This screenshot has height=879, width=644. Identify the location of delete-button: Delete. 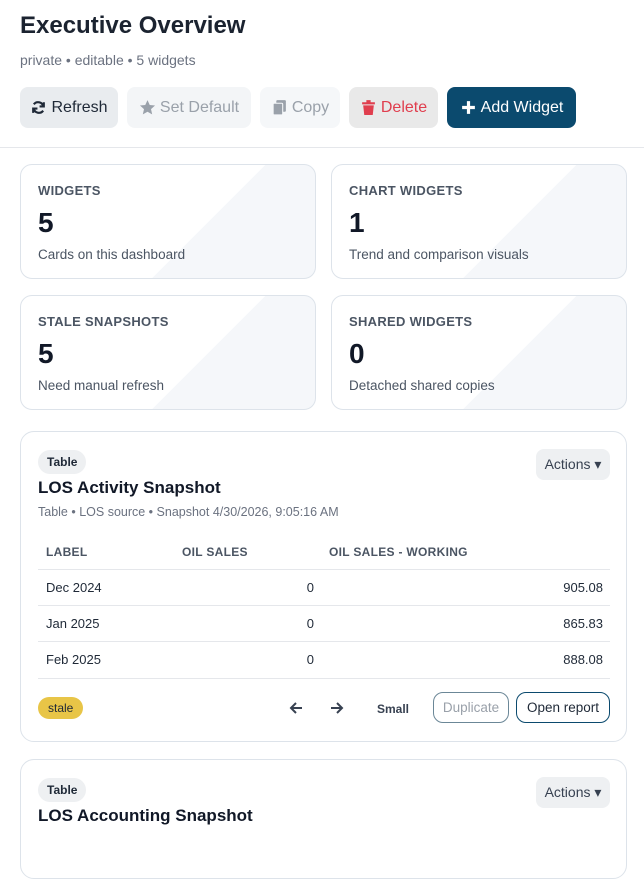
(393, 107).